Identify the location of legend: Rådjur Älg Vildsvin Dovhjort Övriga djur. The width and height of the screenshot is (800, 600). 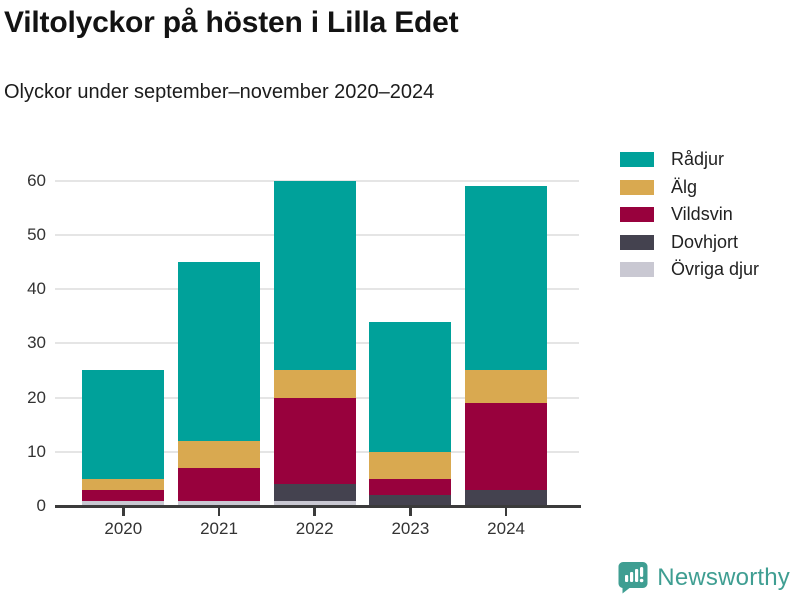
(689, 215).